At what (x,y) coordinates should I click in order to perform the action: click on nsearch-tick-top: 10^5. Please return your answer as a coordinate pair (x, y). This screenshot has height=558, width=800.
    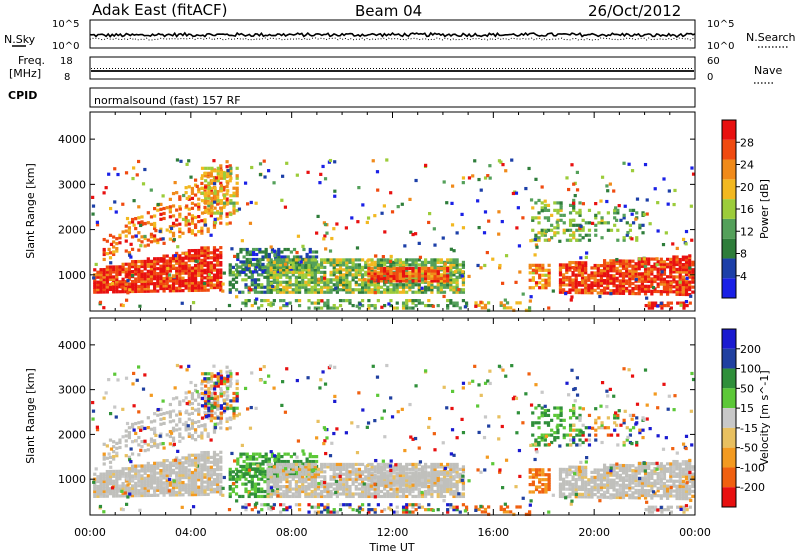
    Looking at the image, I should click on (720, 24).